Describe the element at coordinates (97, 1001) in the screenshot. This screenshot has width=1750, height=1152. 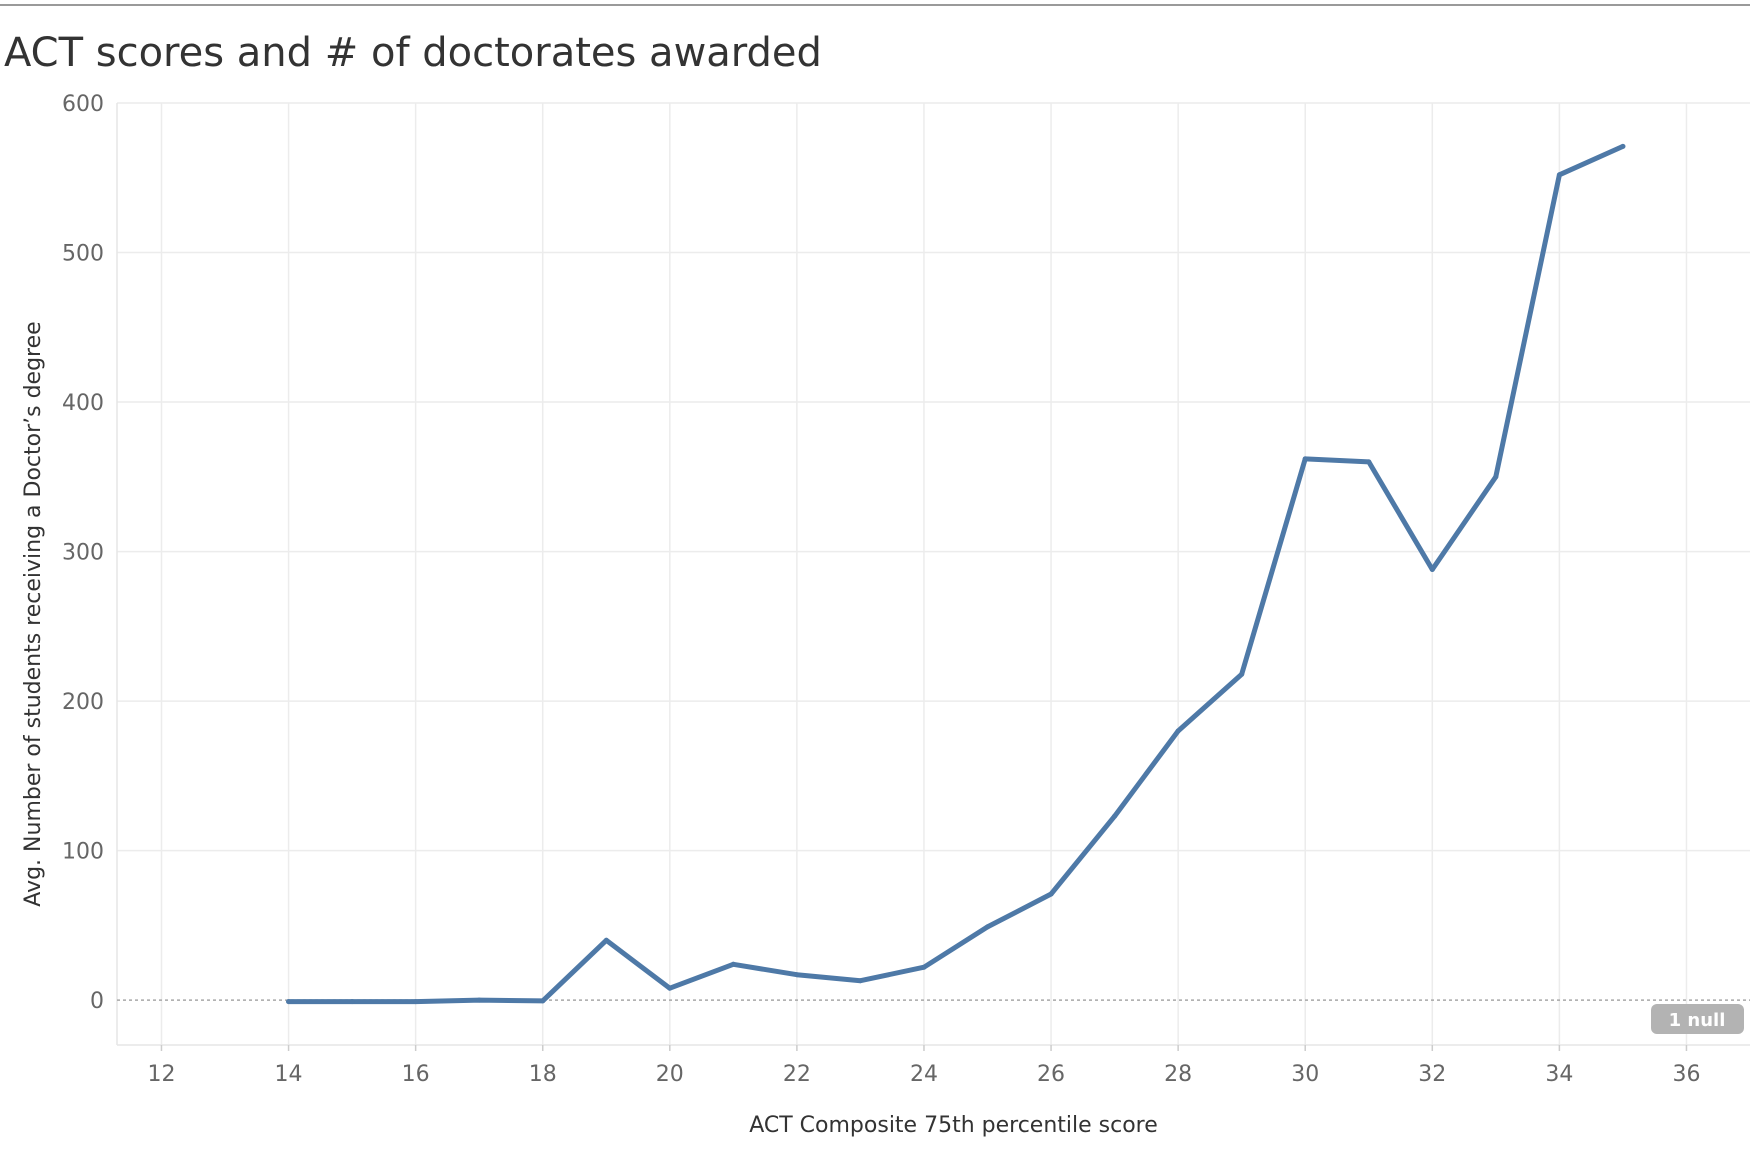
I see `y-tick-label: 0` at that location.